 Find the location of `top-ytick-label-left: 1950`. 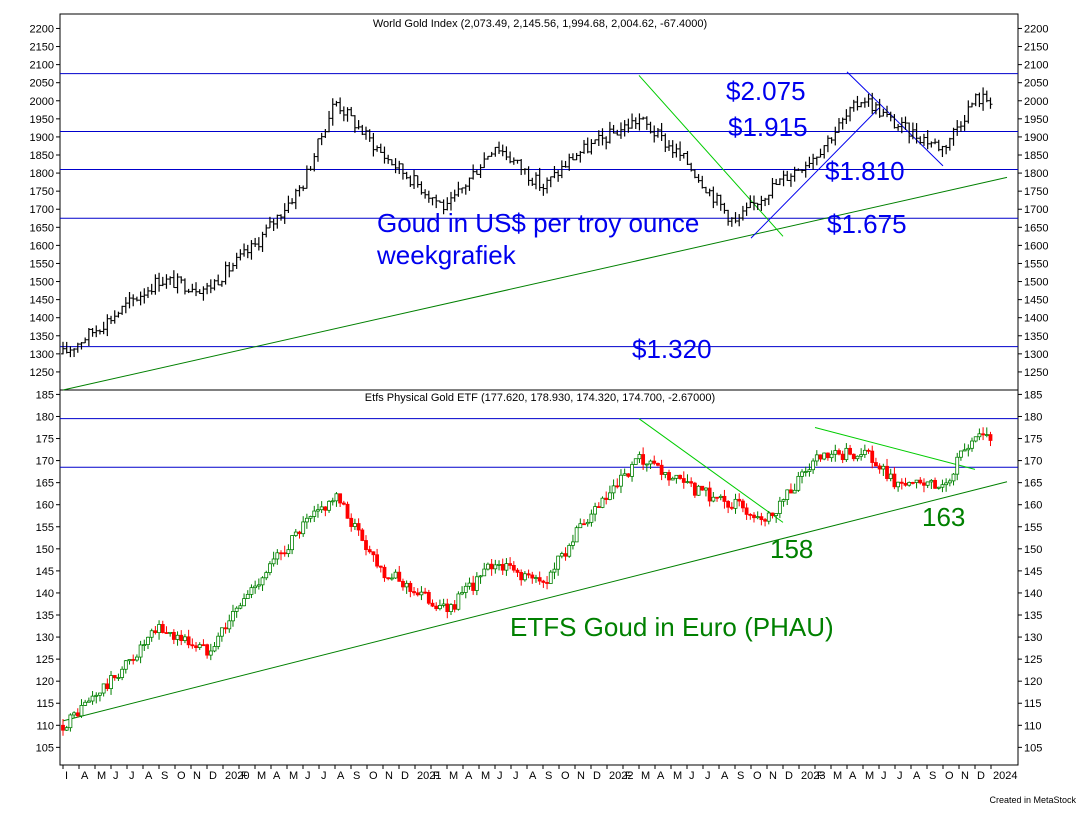

top-ytick-label-left: 1950 is located at coordinates (42, 120).